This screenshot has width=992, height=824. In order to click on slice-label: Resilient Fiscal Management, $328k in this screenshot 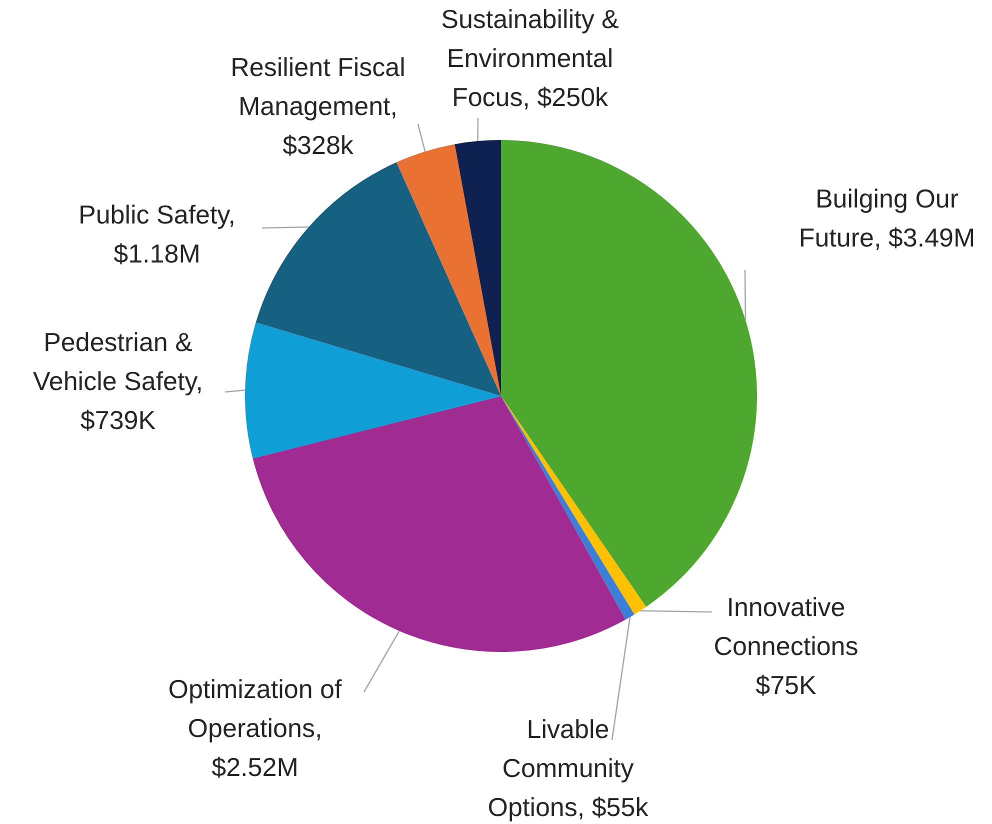, I will do `click(318, 106)`.